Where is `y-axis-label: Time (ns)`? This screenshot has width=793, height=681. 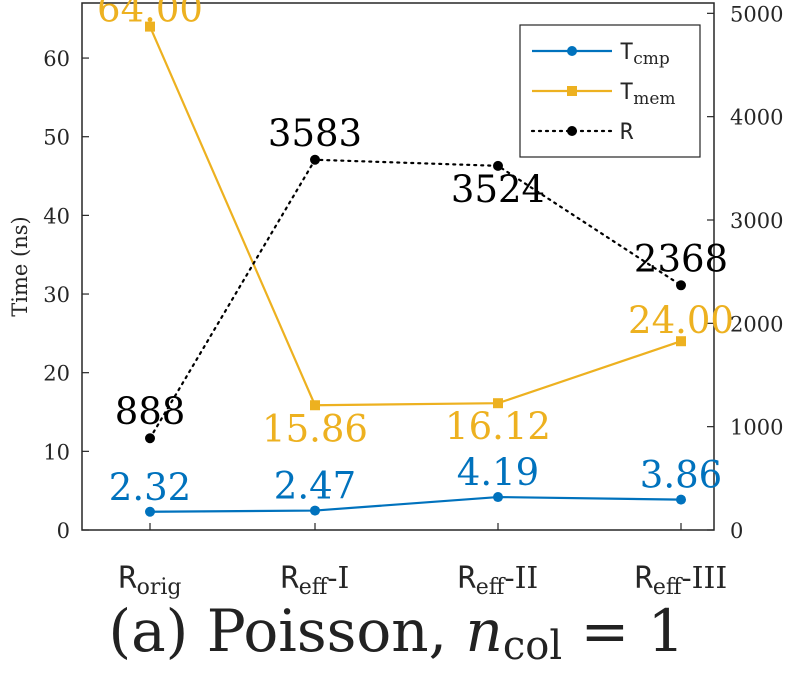 y-axis-label: Time (ns) is located at coordinates (20, 266).